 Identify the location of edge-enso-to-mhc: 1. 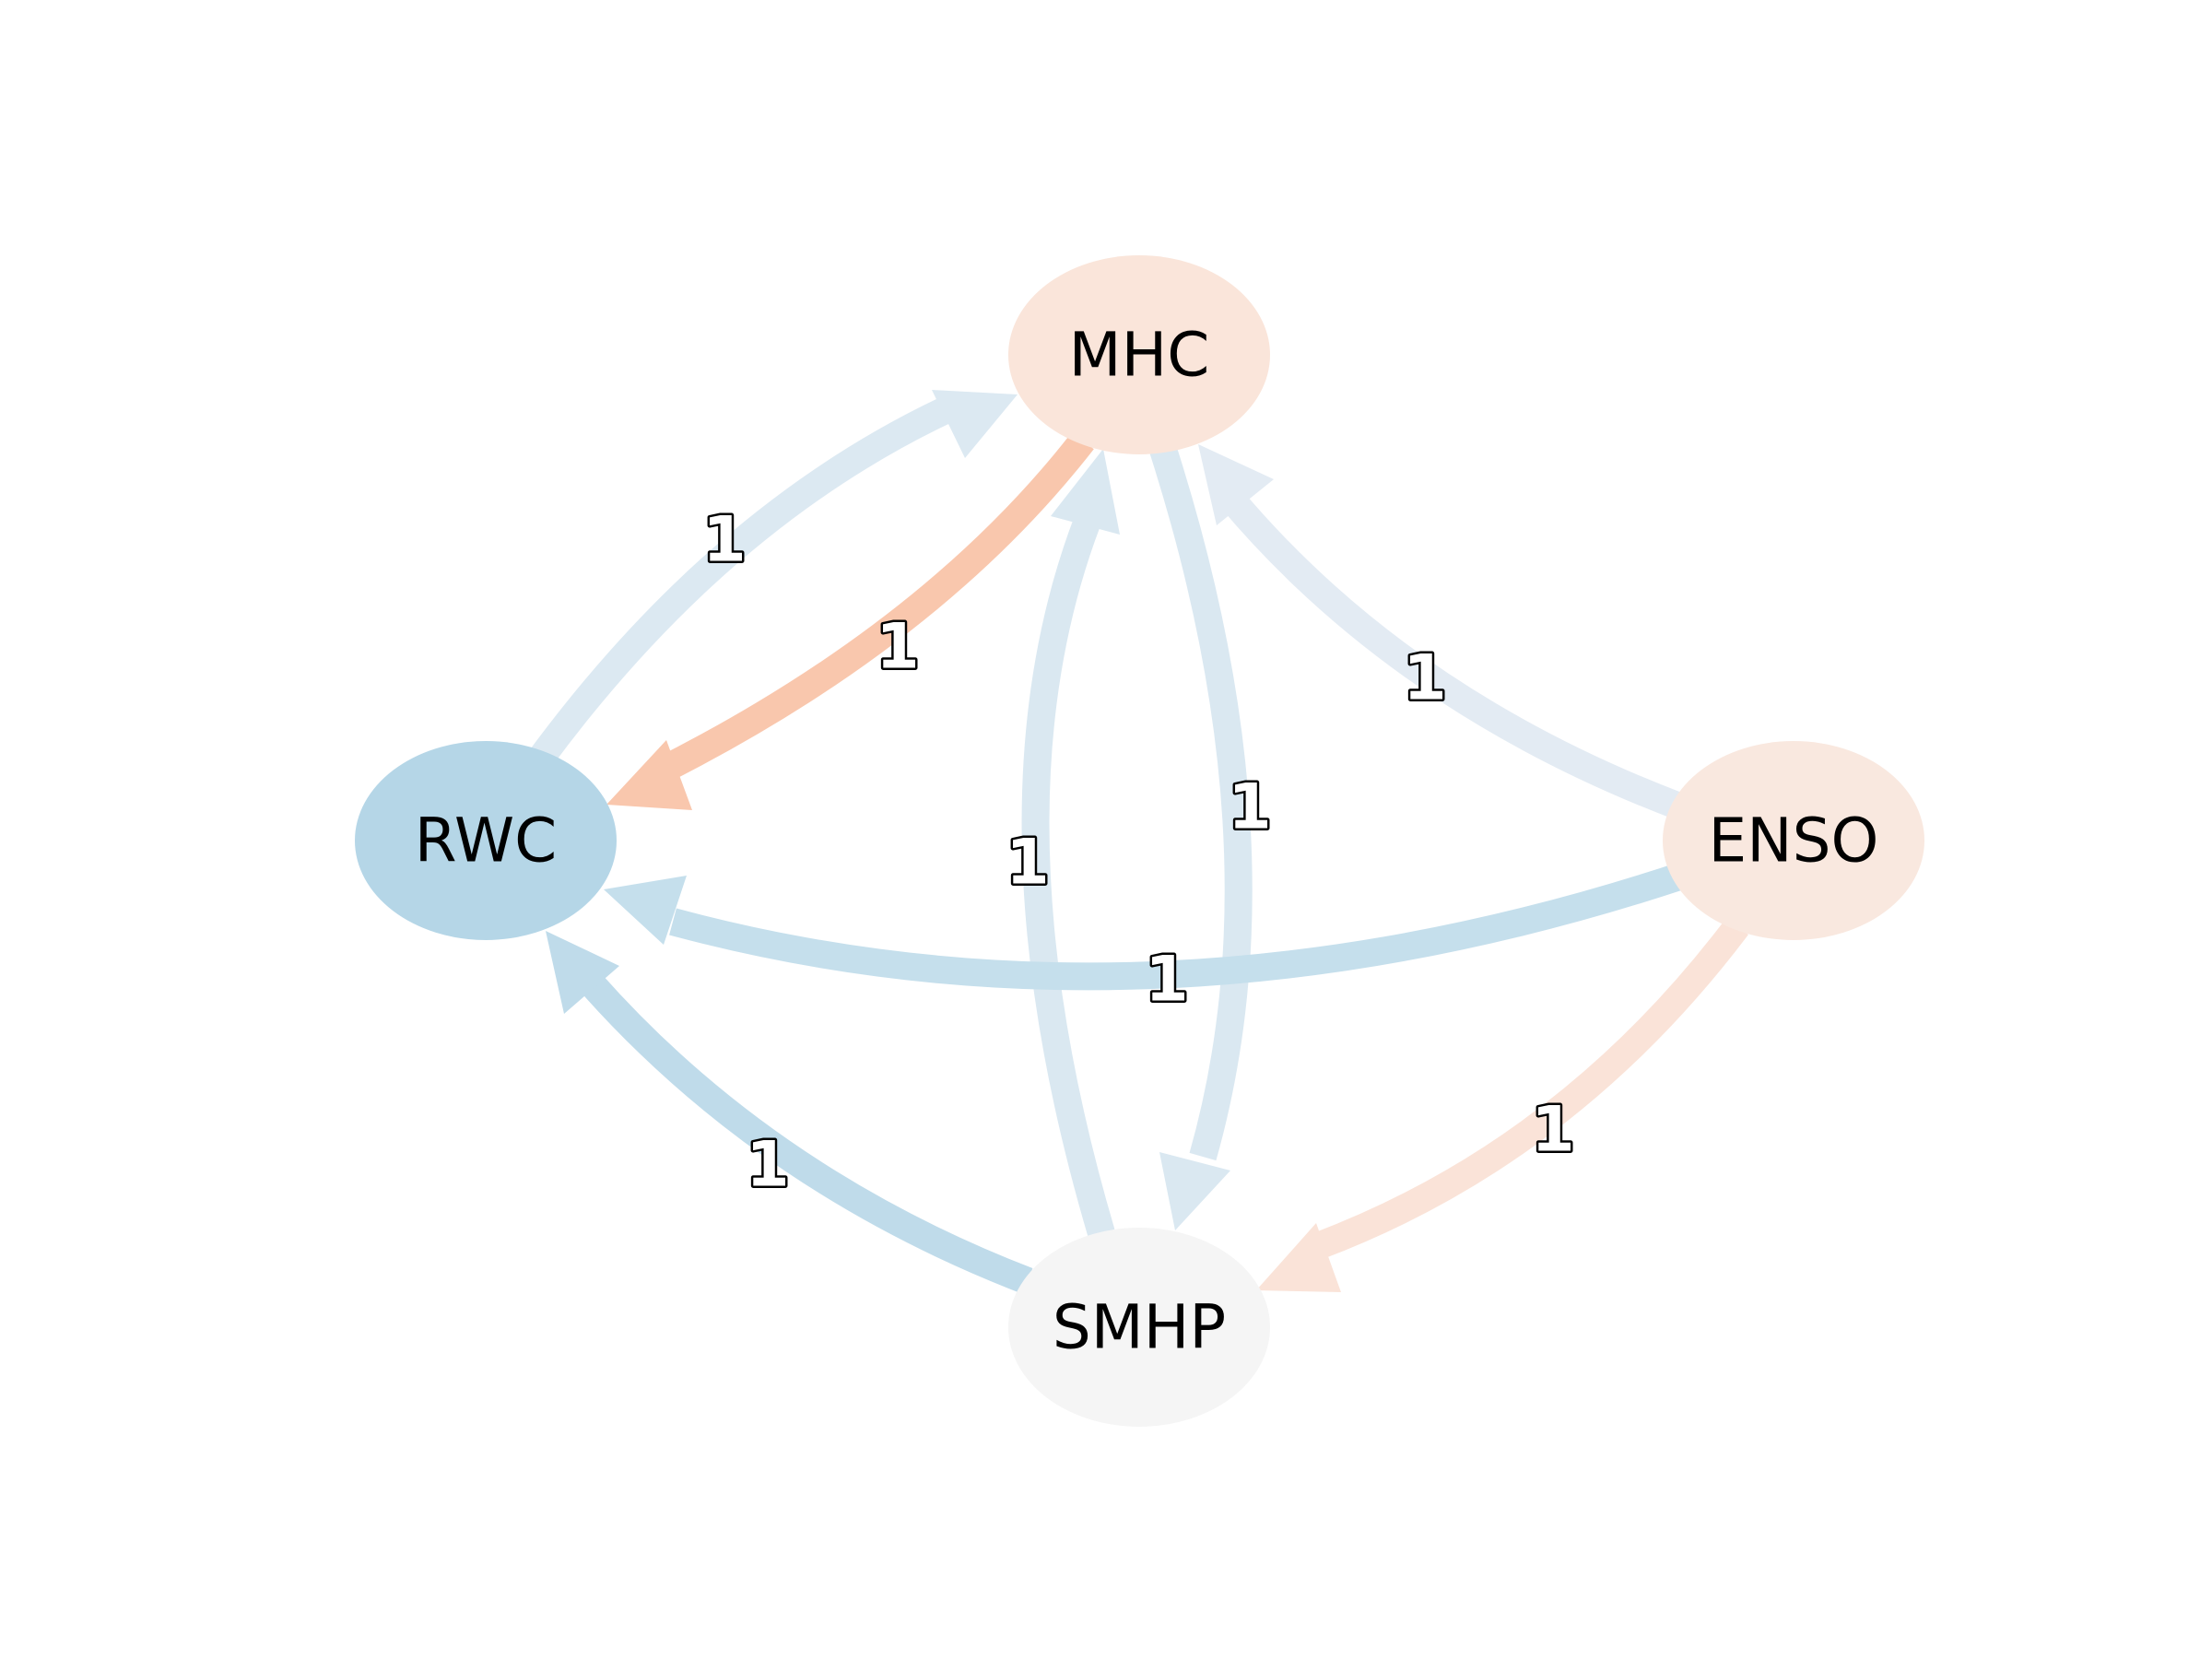
(1441, 632).